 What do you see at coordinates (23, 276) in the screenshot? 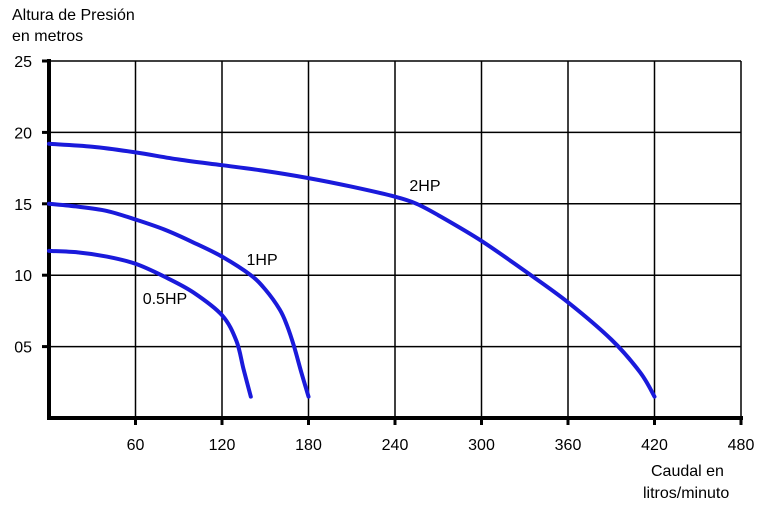
I see `y-tick-label-10: 10` at bounding box center [23, 276].